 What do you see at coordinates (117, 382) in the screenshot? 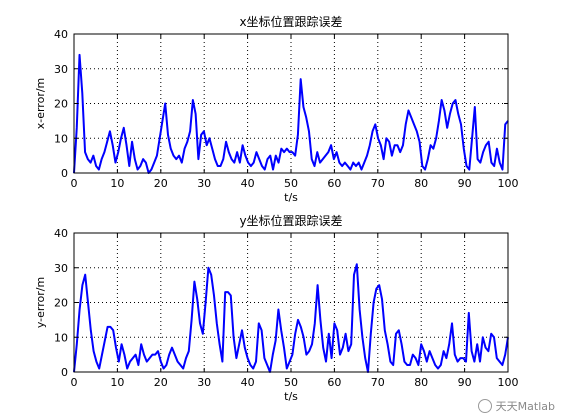
I see `chart2-xtick-label: 10` at bounding box center [117, 382].